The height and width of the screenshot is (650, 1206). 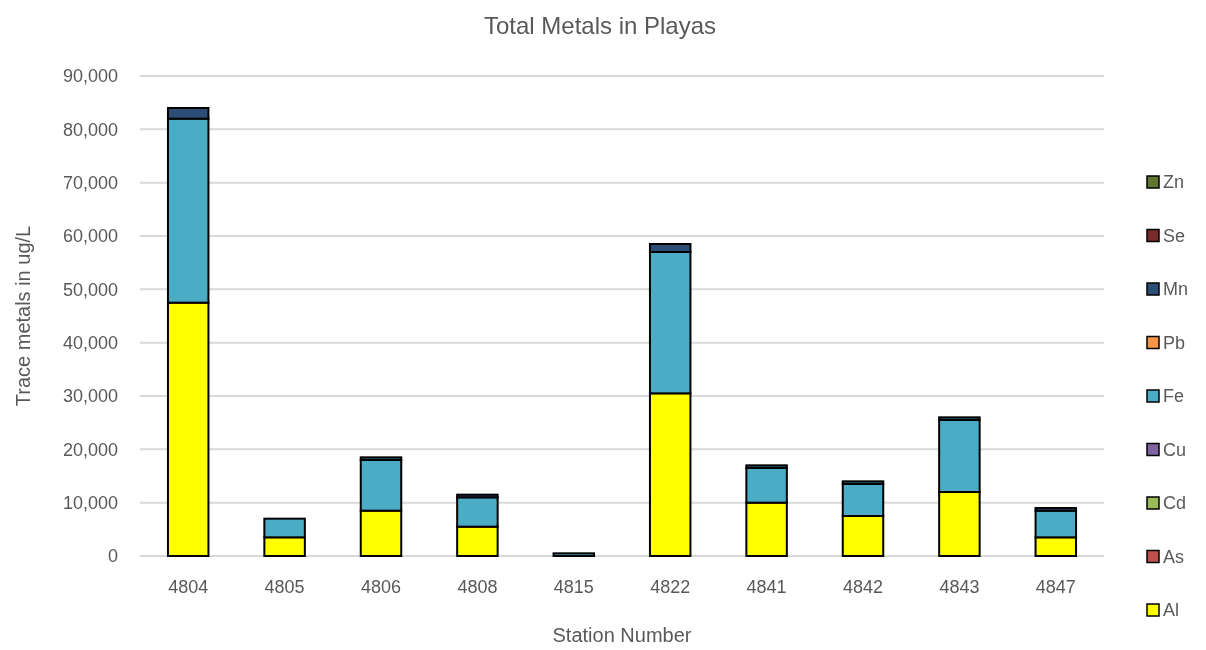 What do you see at coordinates (381, 587) in the screenshot?
I see `x-tick-label: 4806` at bounding box center [381, 587].